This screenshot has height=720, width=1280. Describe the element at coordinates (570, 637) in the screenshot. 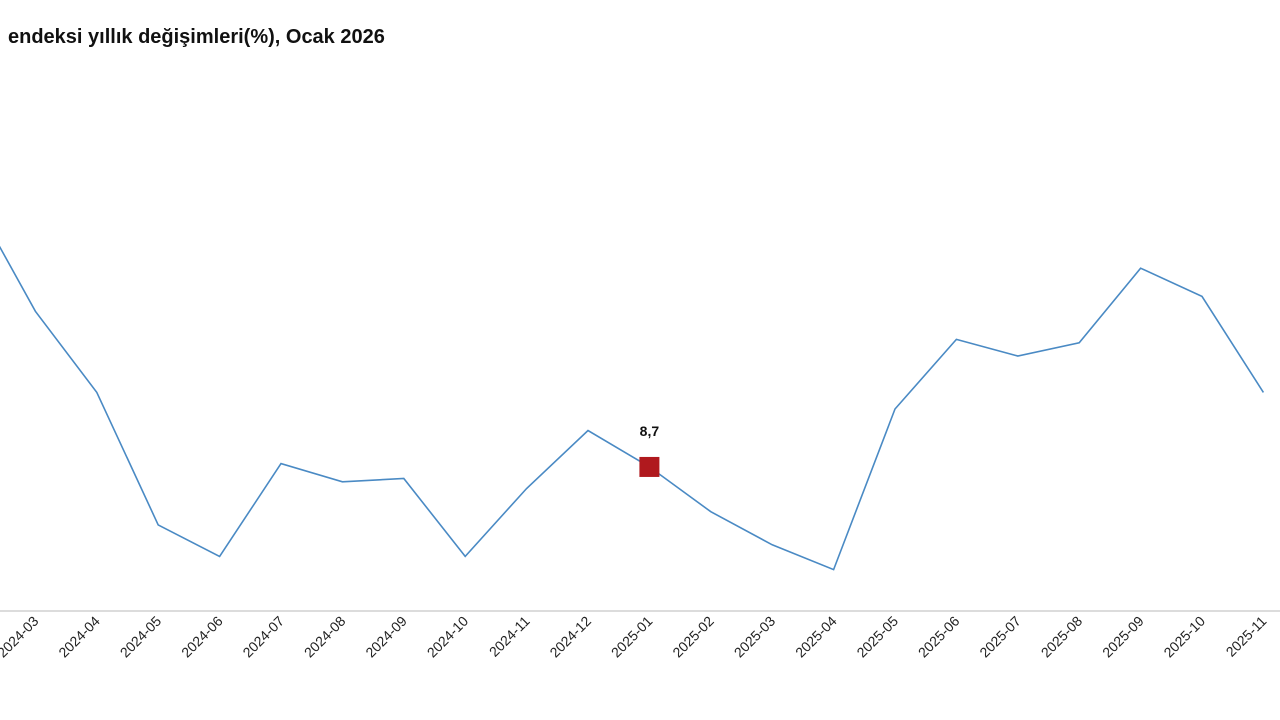

I see `x-tick-label: 2024-12` at that location.